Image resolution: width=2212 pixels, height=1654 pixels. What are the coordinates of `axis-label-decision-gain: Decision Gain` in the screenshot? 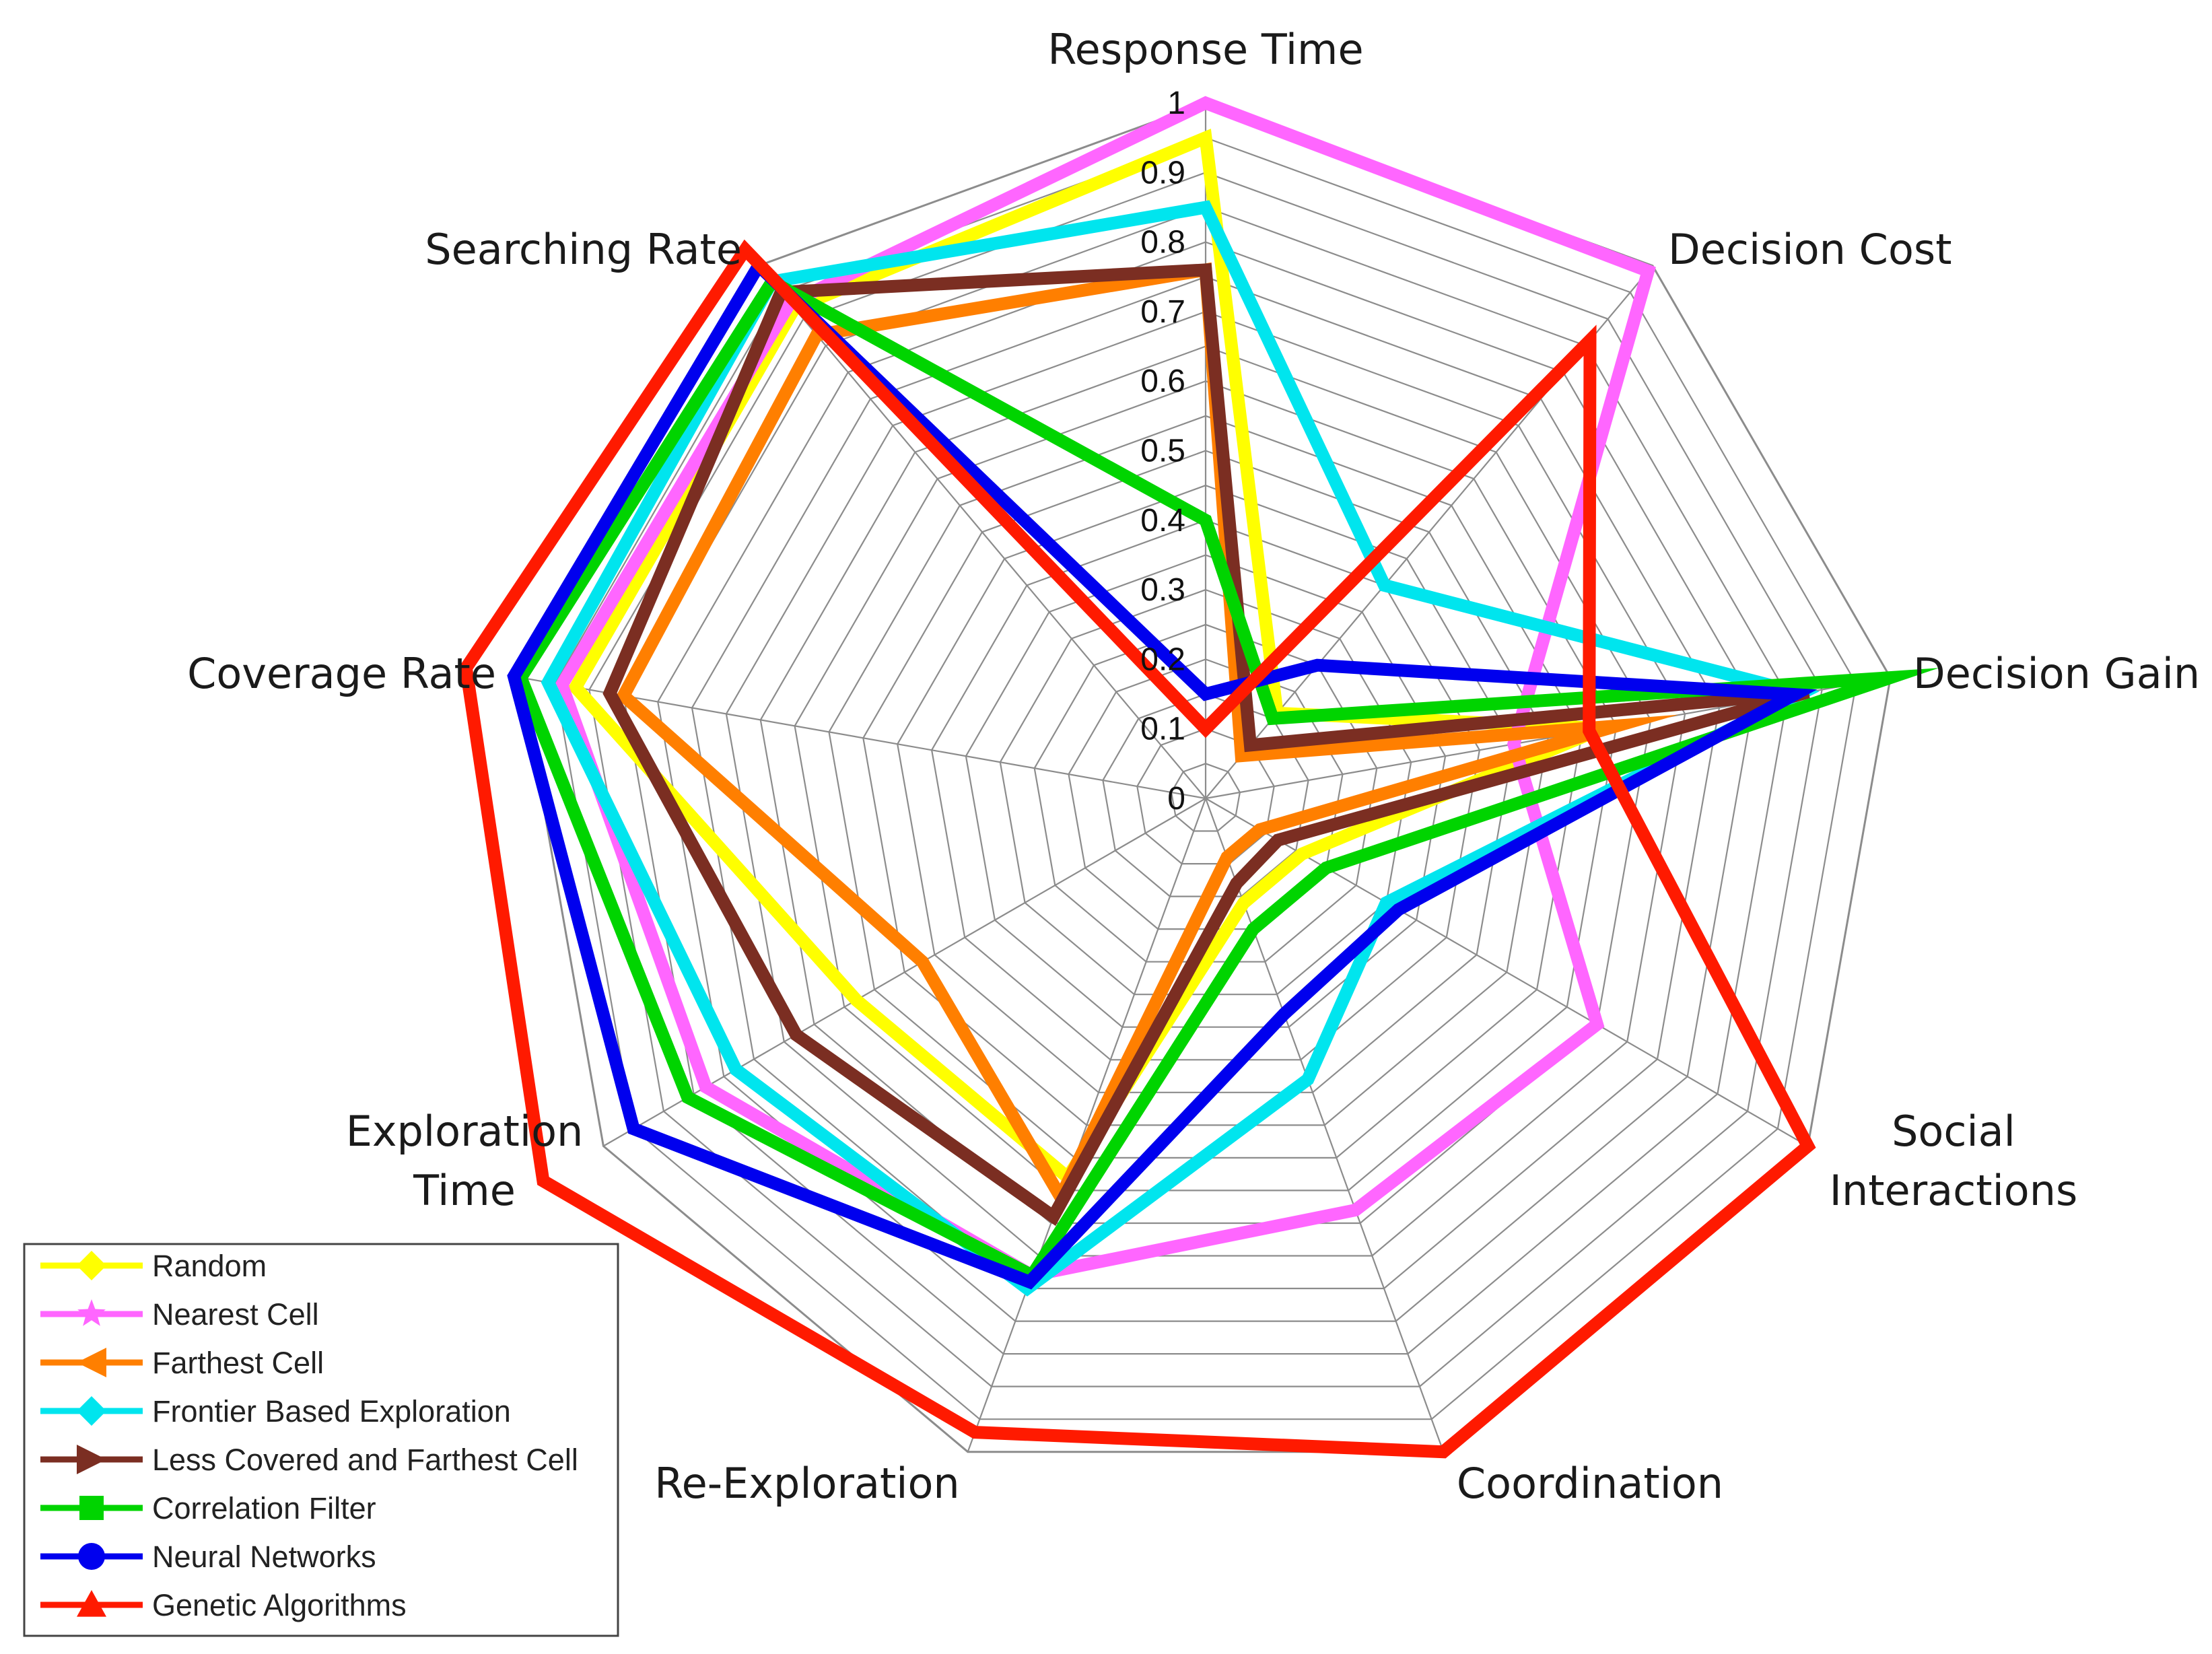 It's located at (2056, 673).